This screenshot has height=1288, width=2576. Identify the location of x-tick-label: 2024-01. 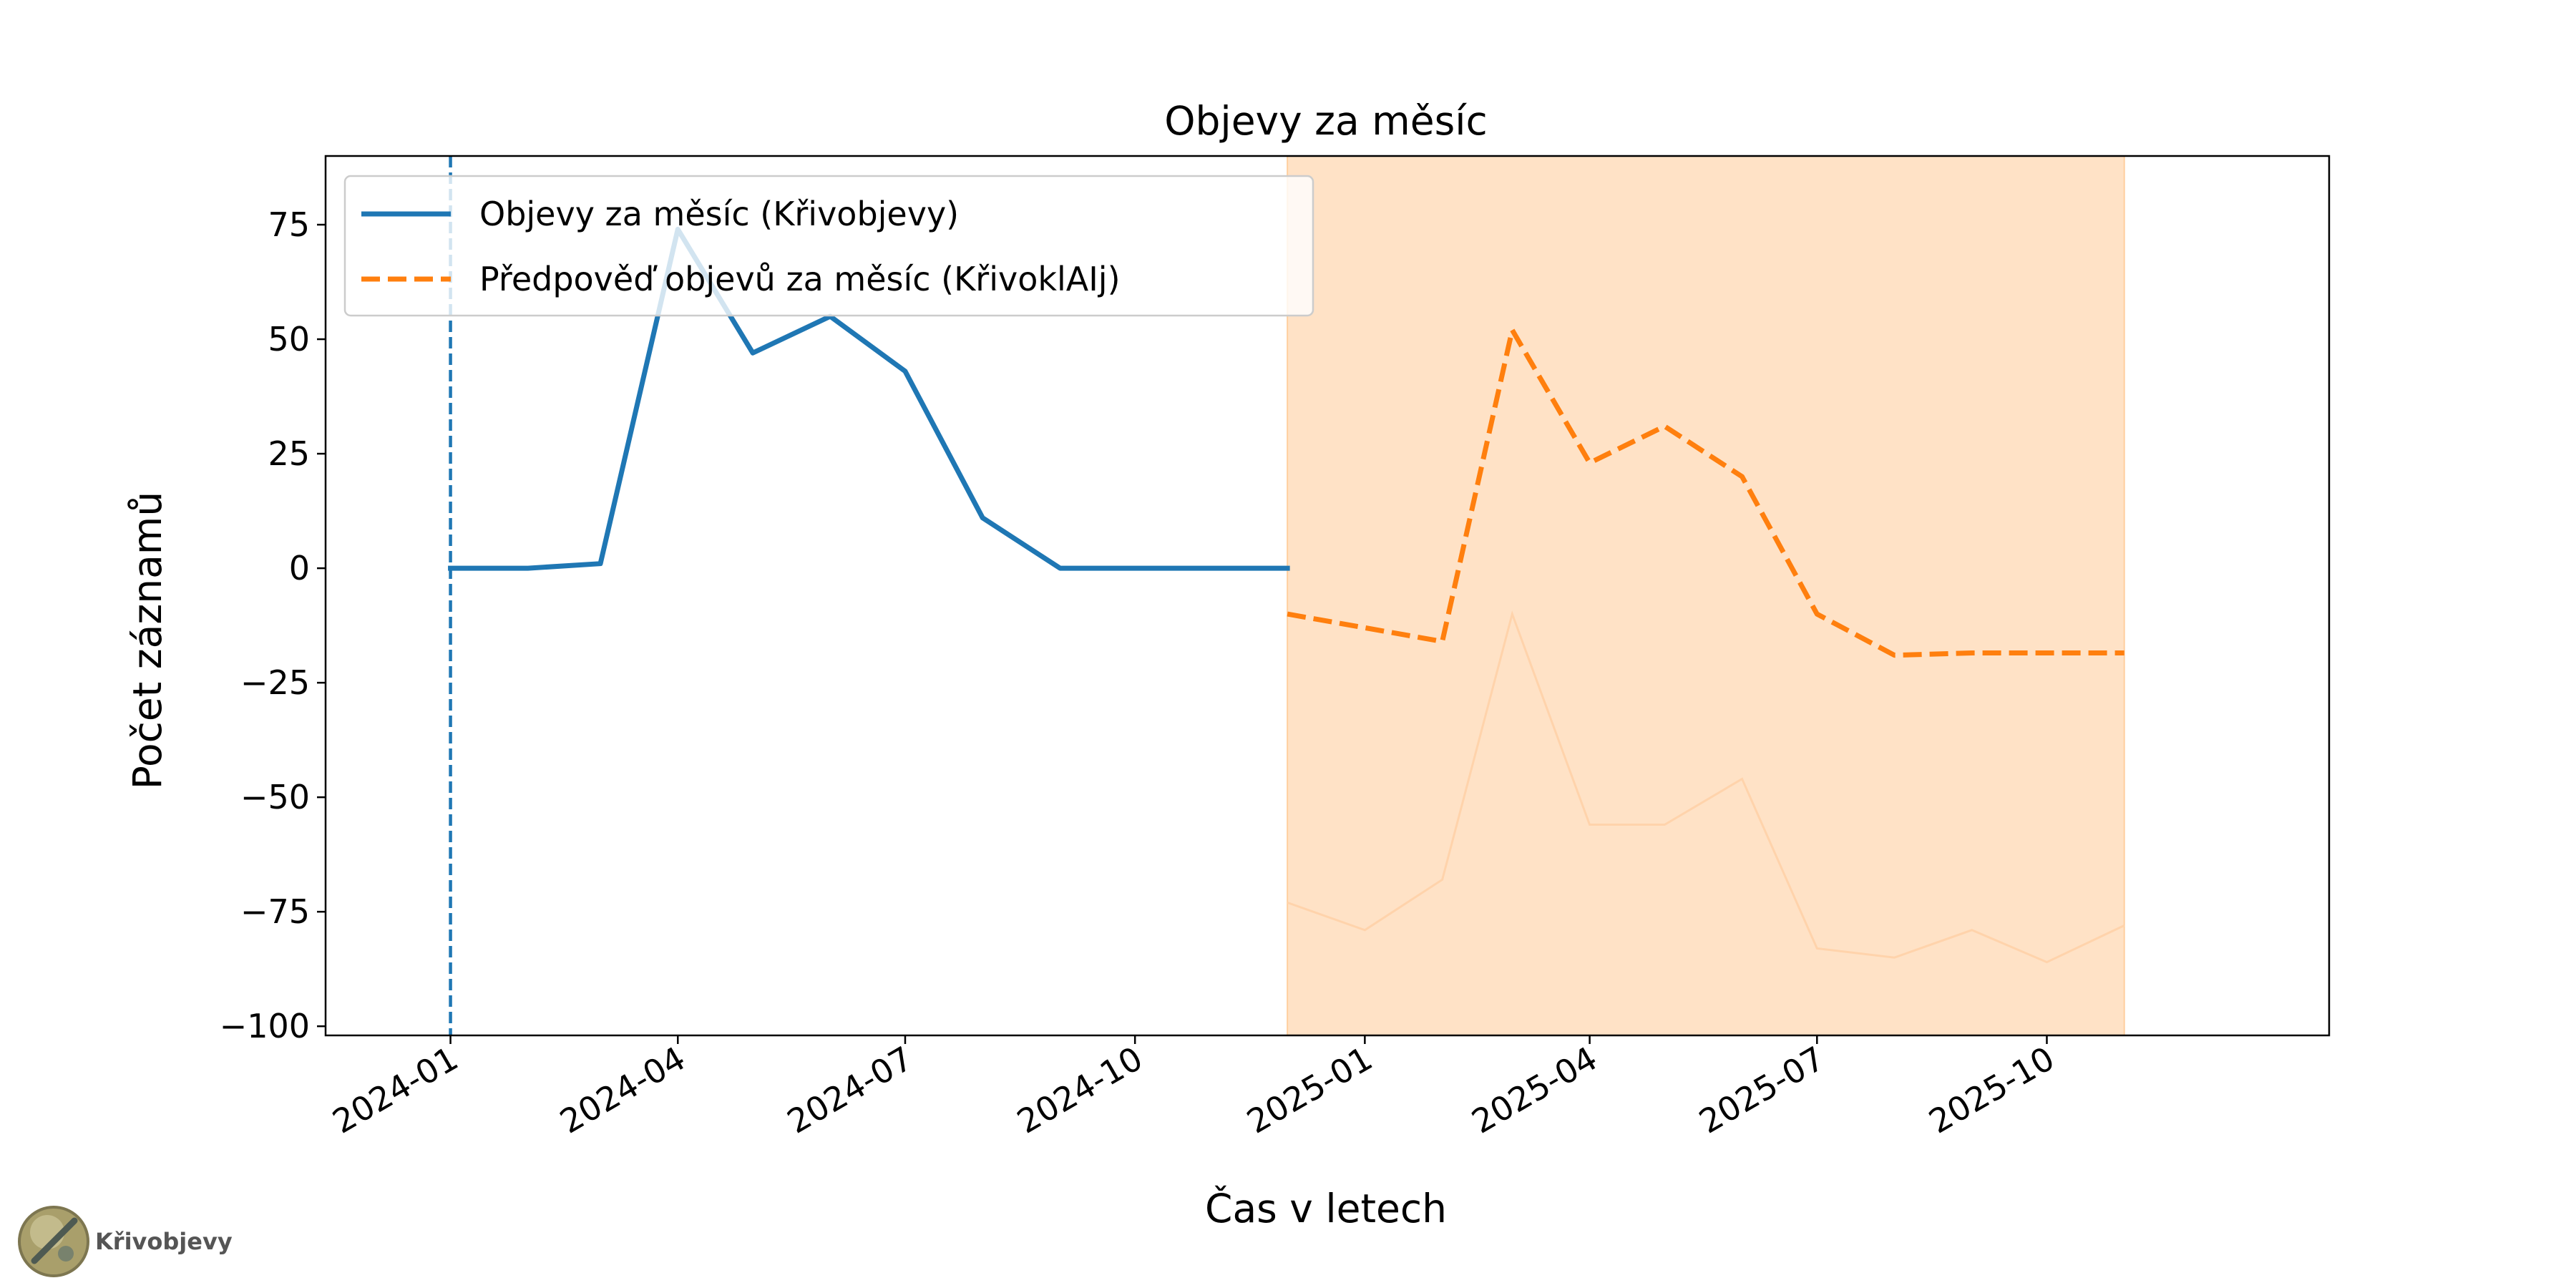
(395, 1090).